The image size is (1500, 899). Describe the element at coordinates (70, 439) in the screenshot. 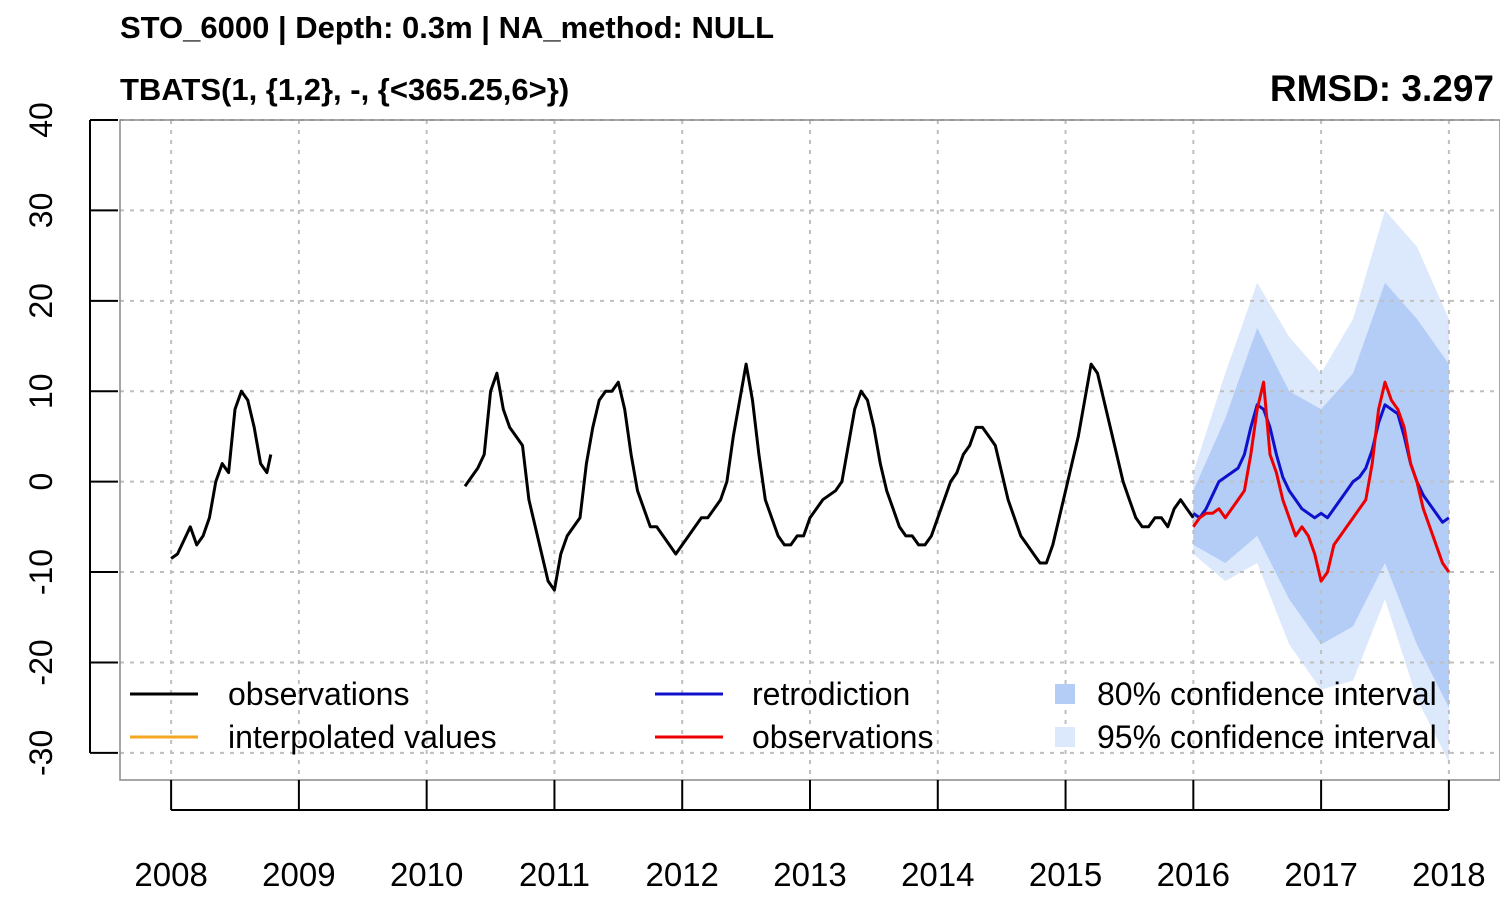

I see `y-axis: -30 -20 -10 0 10 20 30 40` at that location.